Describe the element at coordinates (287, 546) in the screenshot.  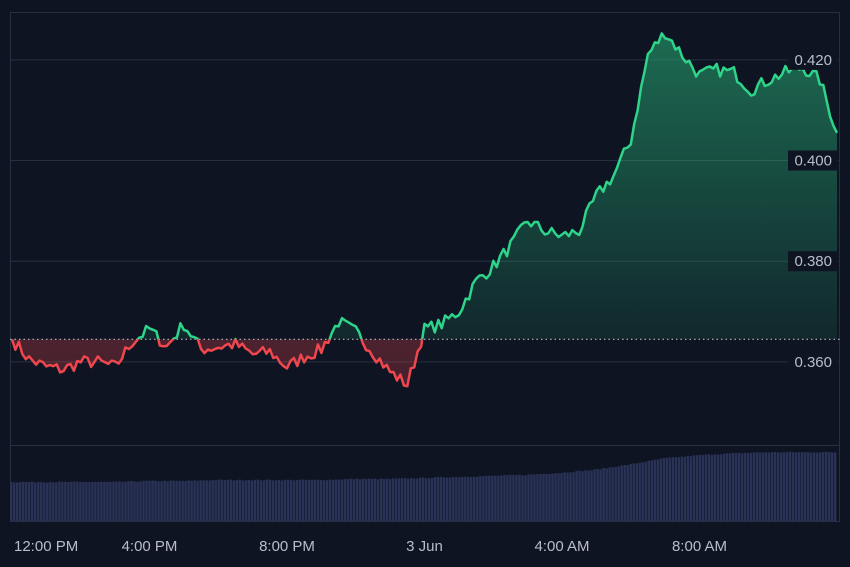
I see `x-tick-label: 8:00 PM` at that location.